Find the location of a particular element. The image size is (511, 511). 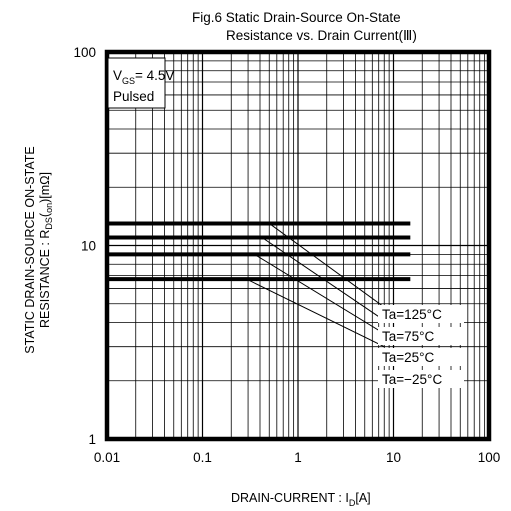

x-axis-label-subscript: D is located at coordinates (352, 503).